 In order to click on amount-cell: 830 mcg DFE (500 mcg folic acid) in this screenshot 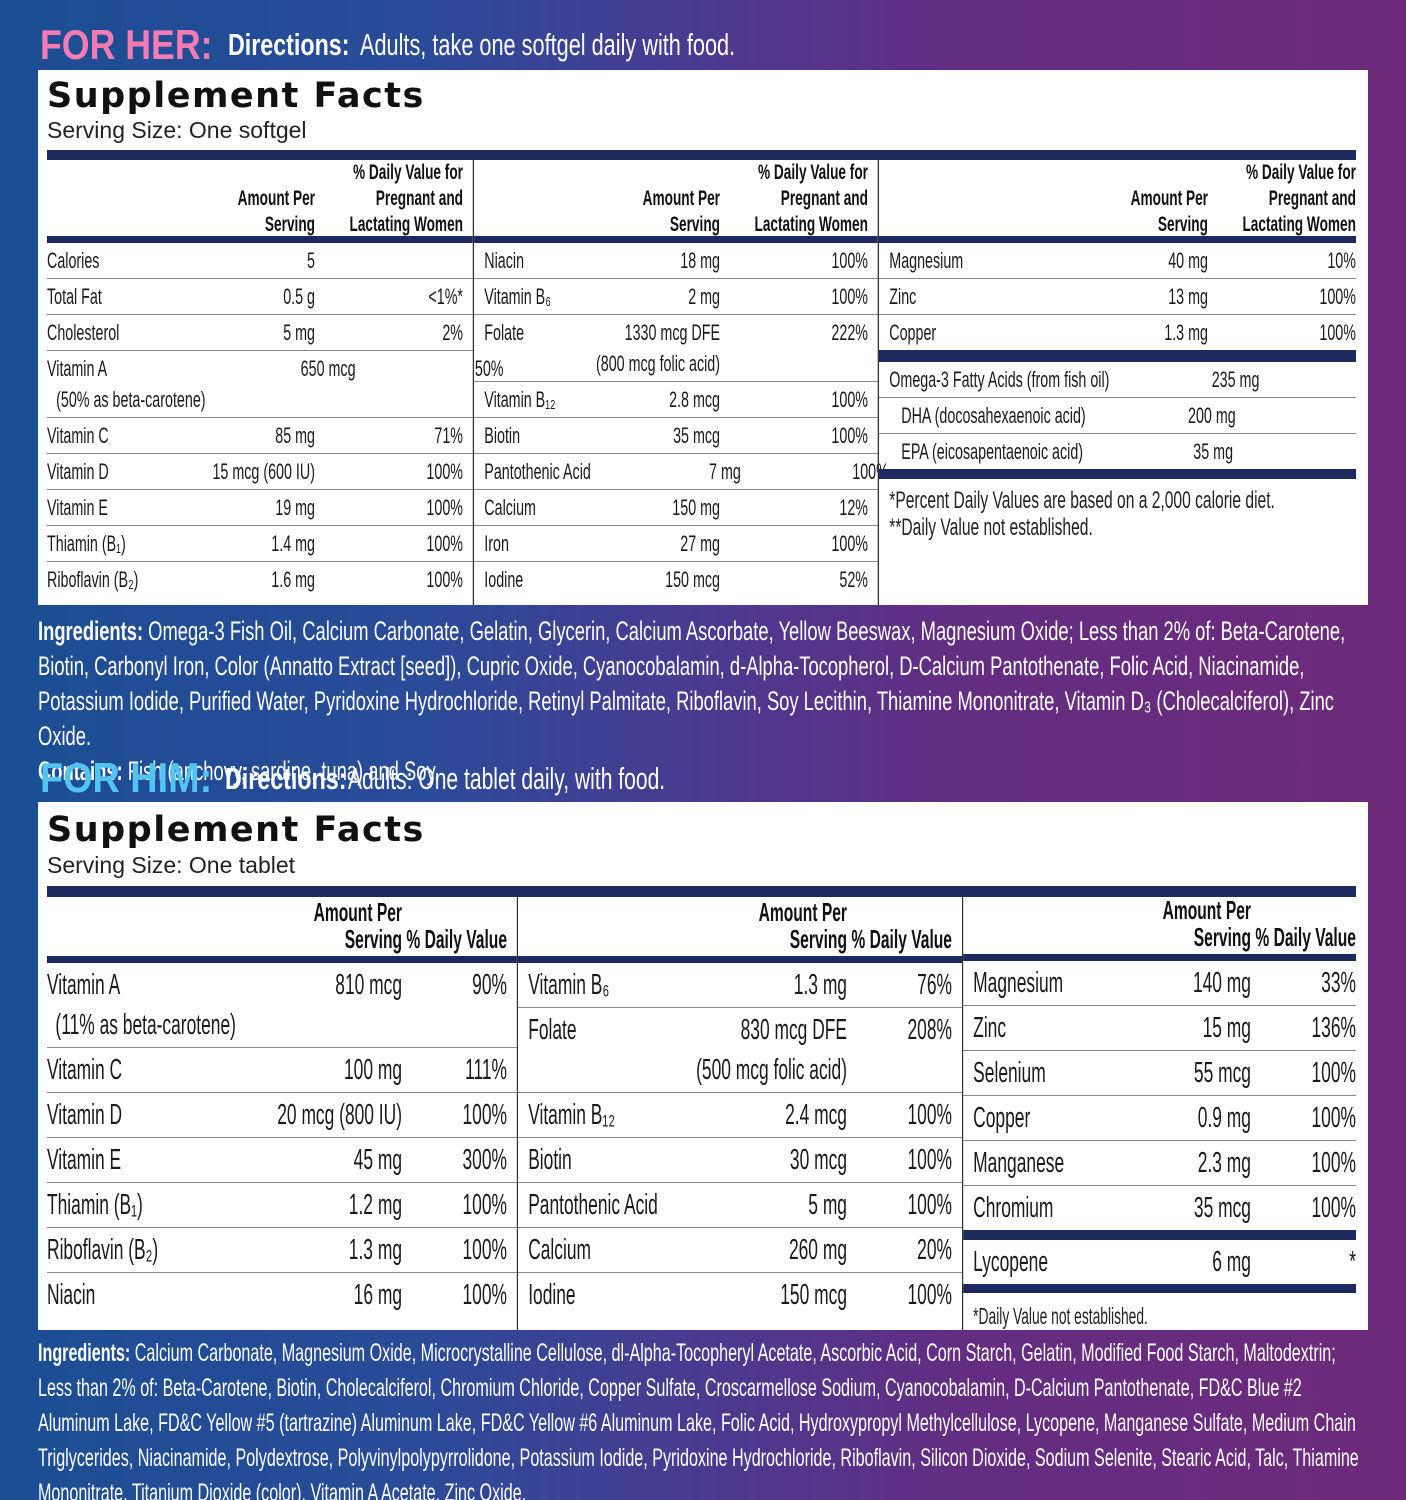, I will do `click(767, 1050)`.